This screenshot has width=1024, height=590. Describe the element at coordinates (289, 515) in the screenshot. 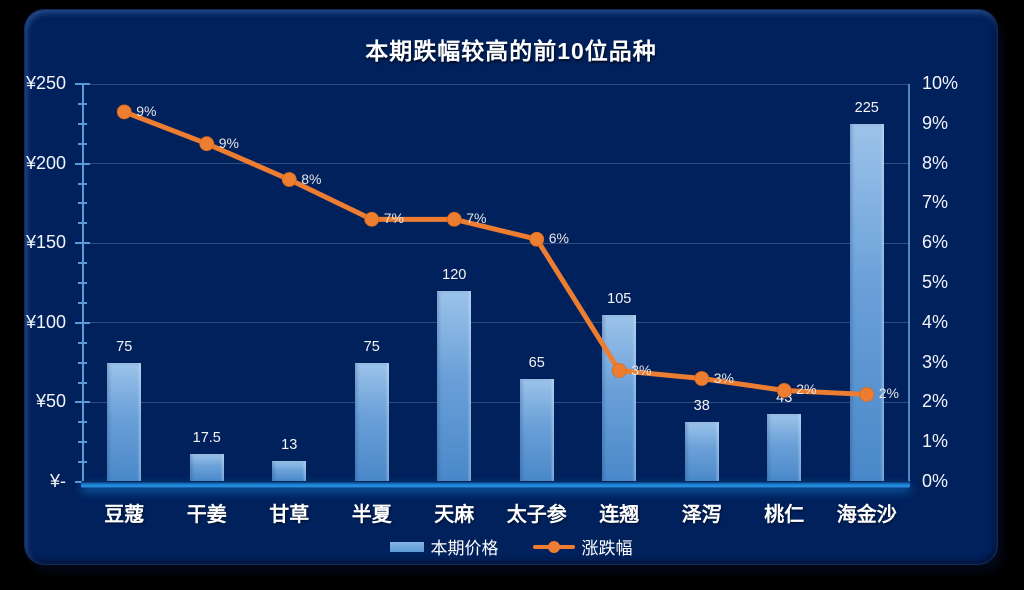

I see `category-label: 甘草` at that location.